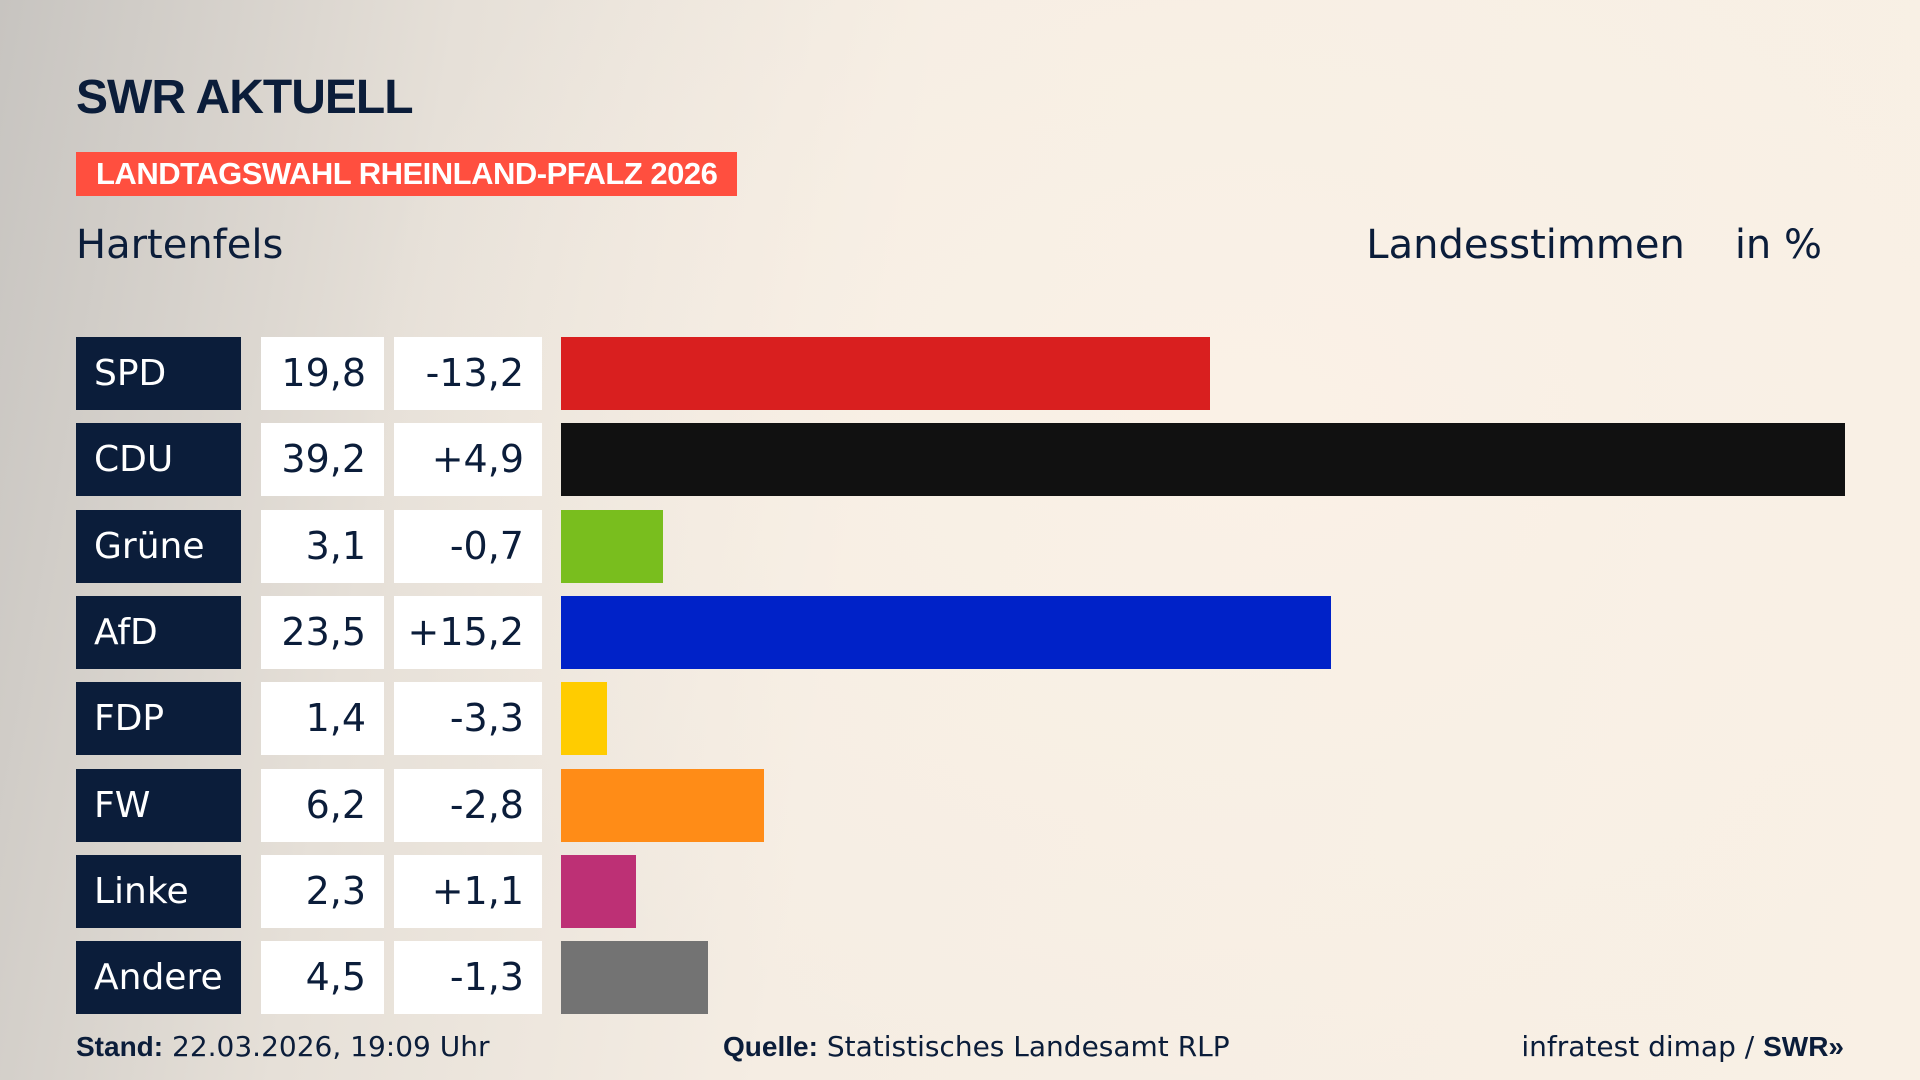  I want to click on swr-aktuell-logo: SWR AKTUELL, so click(245, 97).